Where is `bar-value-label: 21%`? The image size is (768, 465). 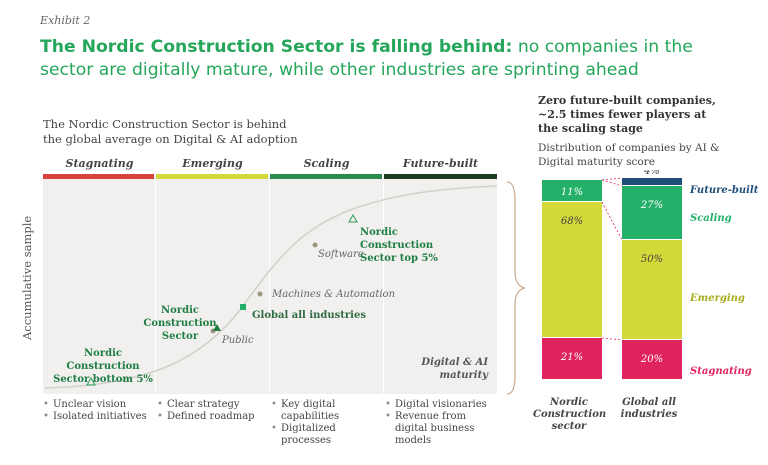
bar-value-label: 21% is located at coordinates (571, 357).